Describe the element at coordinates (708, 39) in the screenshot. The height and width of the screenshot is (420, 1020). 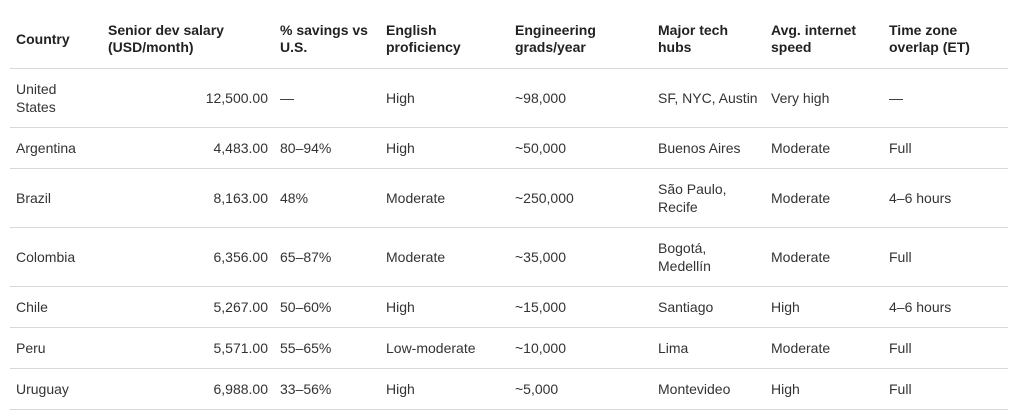
I see `header-hubs: Major tech hubs` at that location.